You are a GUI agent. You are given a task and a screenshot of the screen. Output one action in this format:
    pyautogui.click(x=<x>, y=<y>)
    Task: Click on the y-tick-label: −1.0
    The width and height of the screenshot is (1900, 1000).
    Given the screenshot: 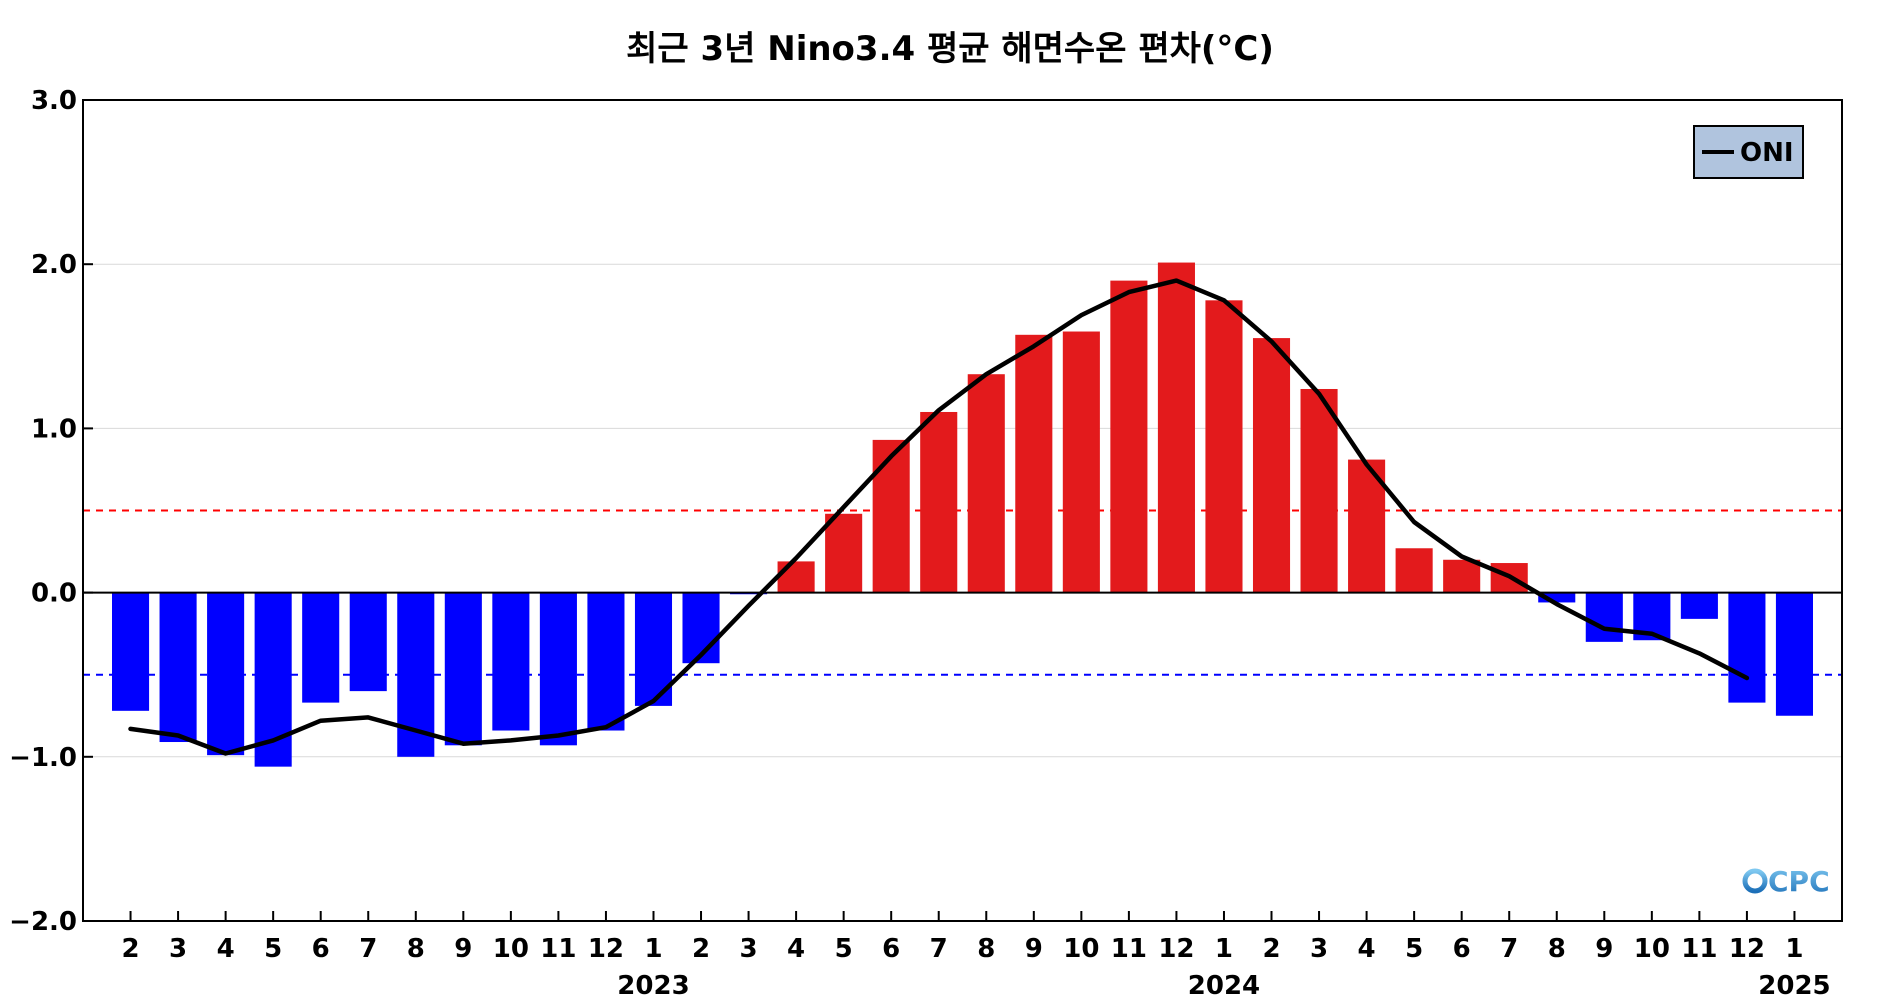 What is the action you would take?
    pyautogui.click(x=43, y=758)
    